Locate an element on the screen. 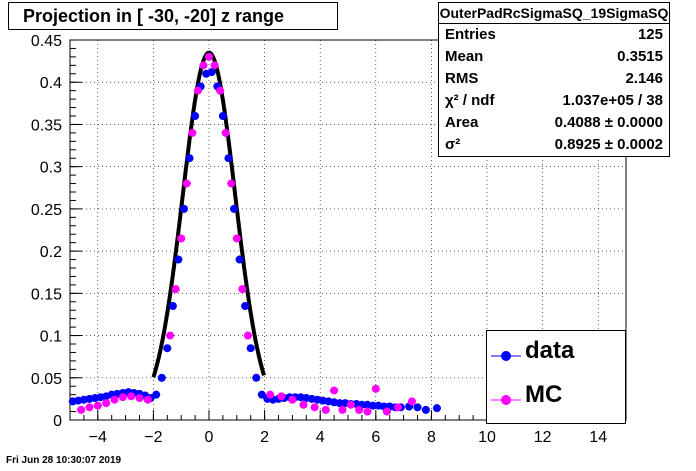 Image resolution: width=696 pixels, height=471 pixels. stats-row-entries: Entries 125 is located at coordinates (554, 37).